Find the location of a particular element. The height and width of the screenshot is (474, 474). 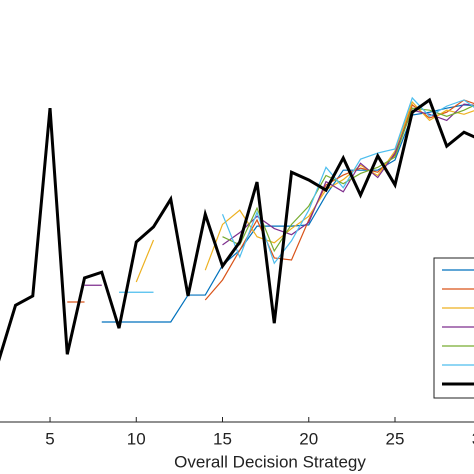

x-tick-label: 20 is located at coordinates (308, 438).